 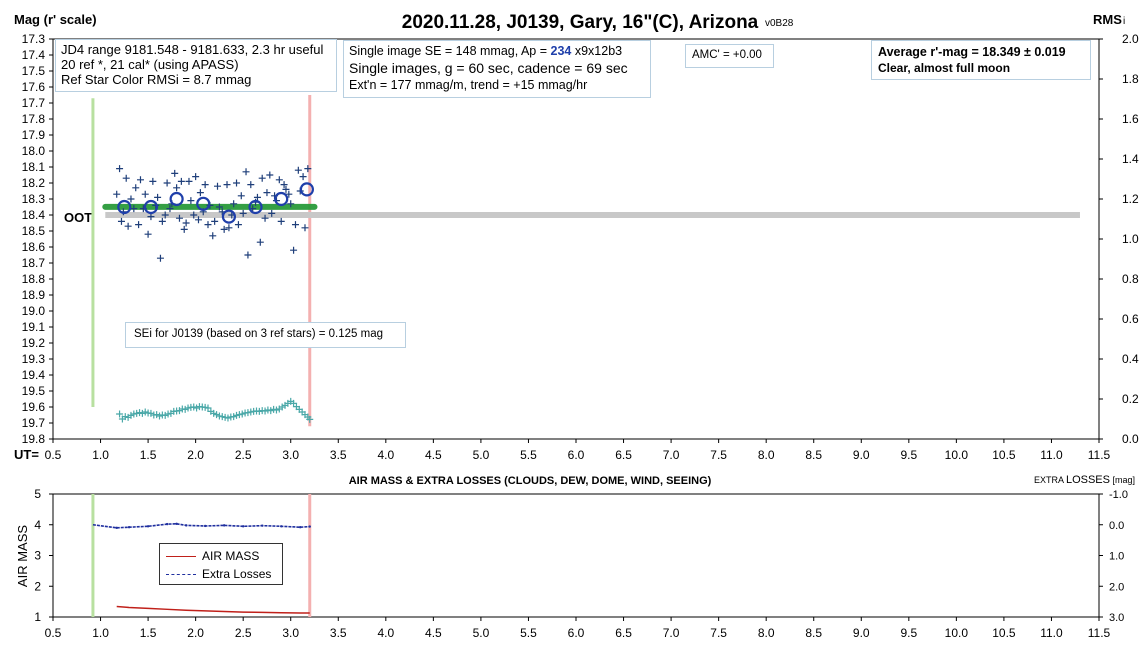 What do you see at coordinates (34, 423) in the screenshot?
I see `main-y-tick-label: 19.7` at bounding box center [34, 423].